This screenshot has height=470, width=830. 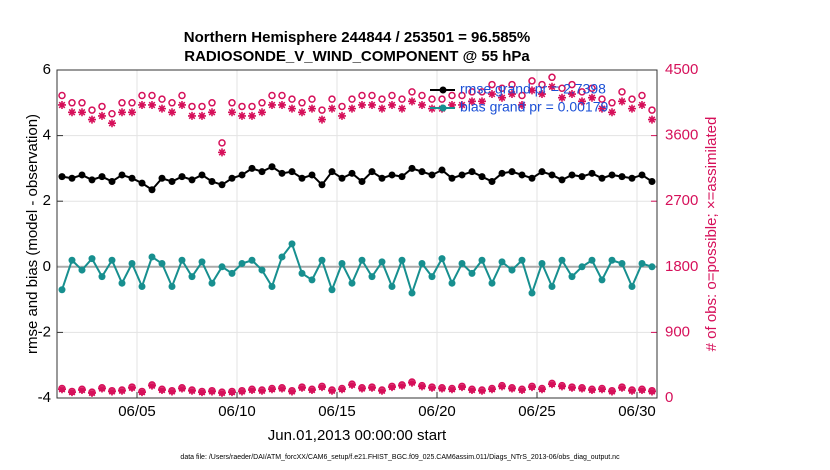 I want to click on y-tick-label: -2, so click(x=44, y=331).